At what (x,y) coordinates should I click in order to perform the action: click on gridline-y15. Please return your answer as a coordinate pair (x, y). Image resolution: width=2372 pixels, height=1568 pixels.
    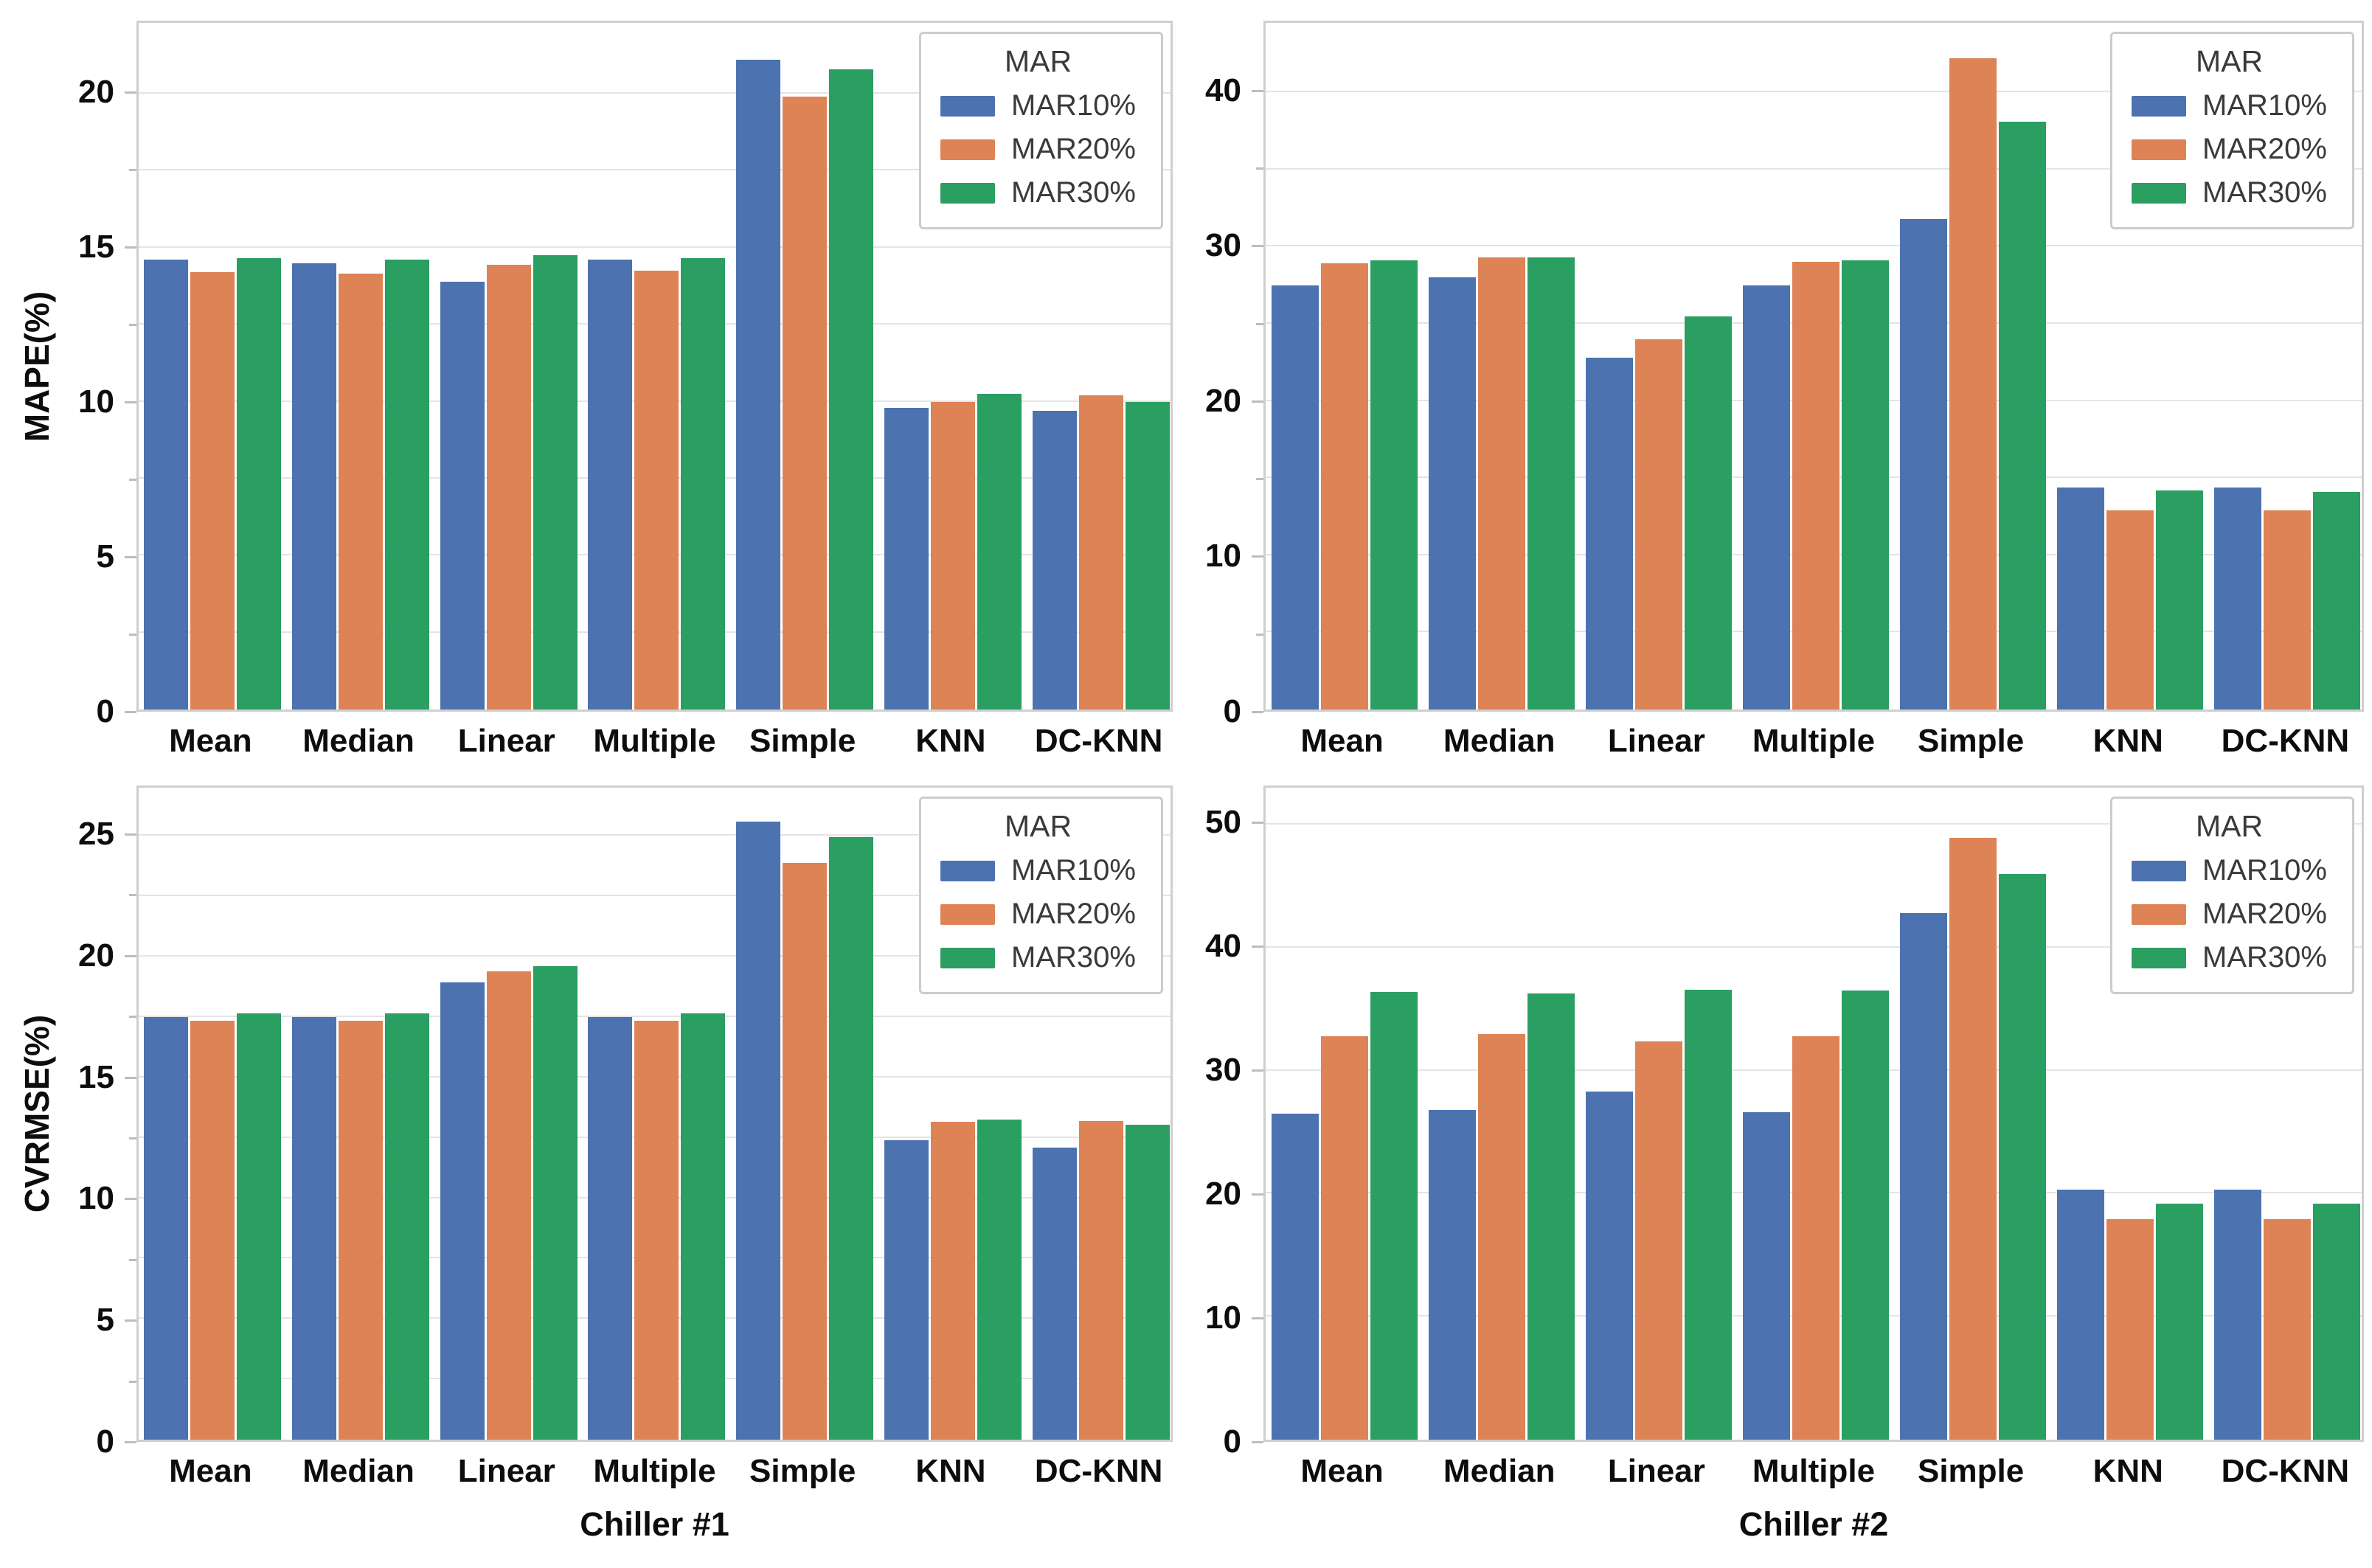
    Looking at the image, I should click on (655, 247).